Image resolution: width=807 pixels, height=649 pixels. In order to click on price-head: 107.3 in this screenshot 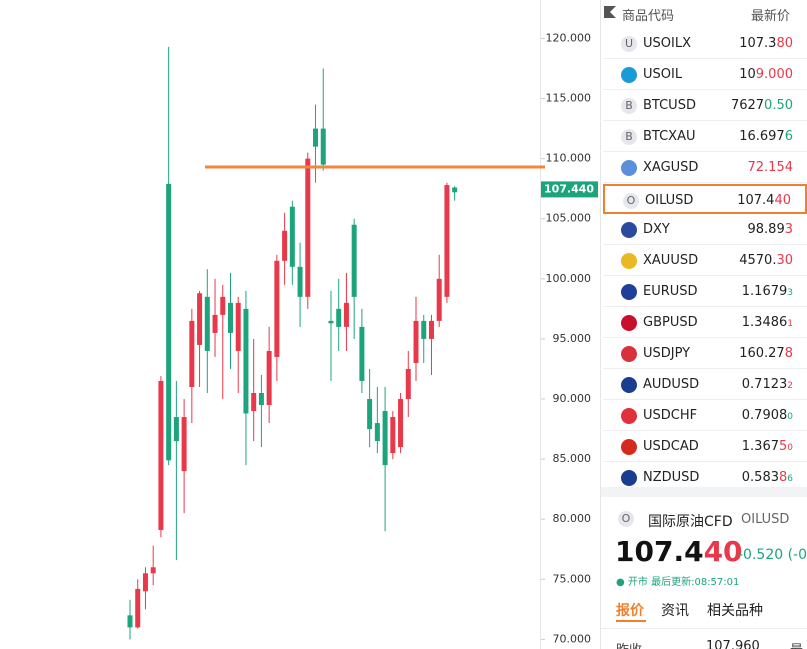, I will do `click(758, 43)`.